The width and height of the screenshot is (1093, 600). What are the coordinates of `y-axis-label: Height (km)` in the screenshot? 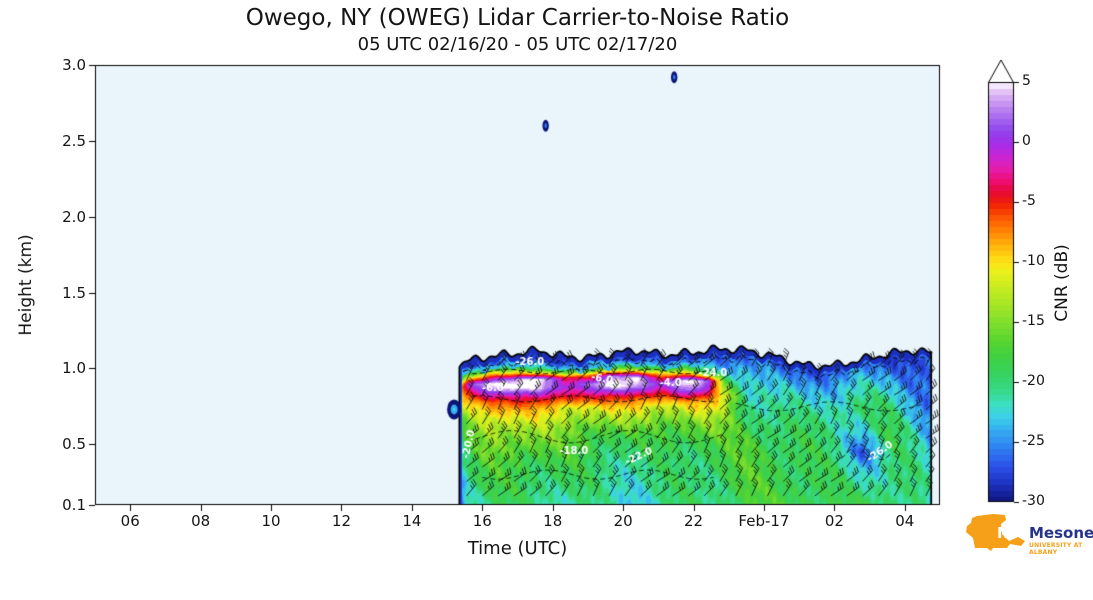 It's located at (26, 285).